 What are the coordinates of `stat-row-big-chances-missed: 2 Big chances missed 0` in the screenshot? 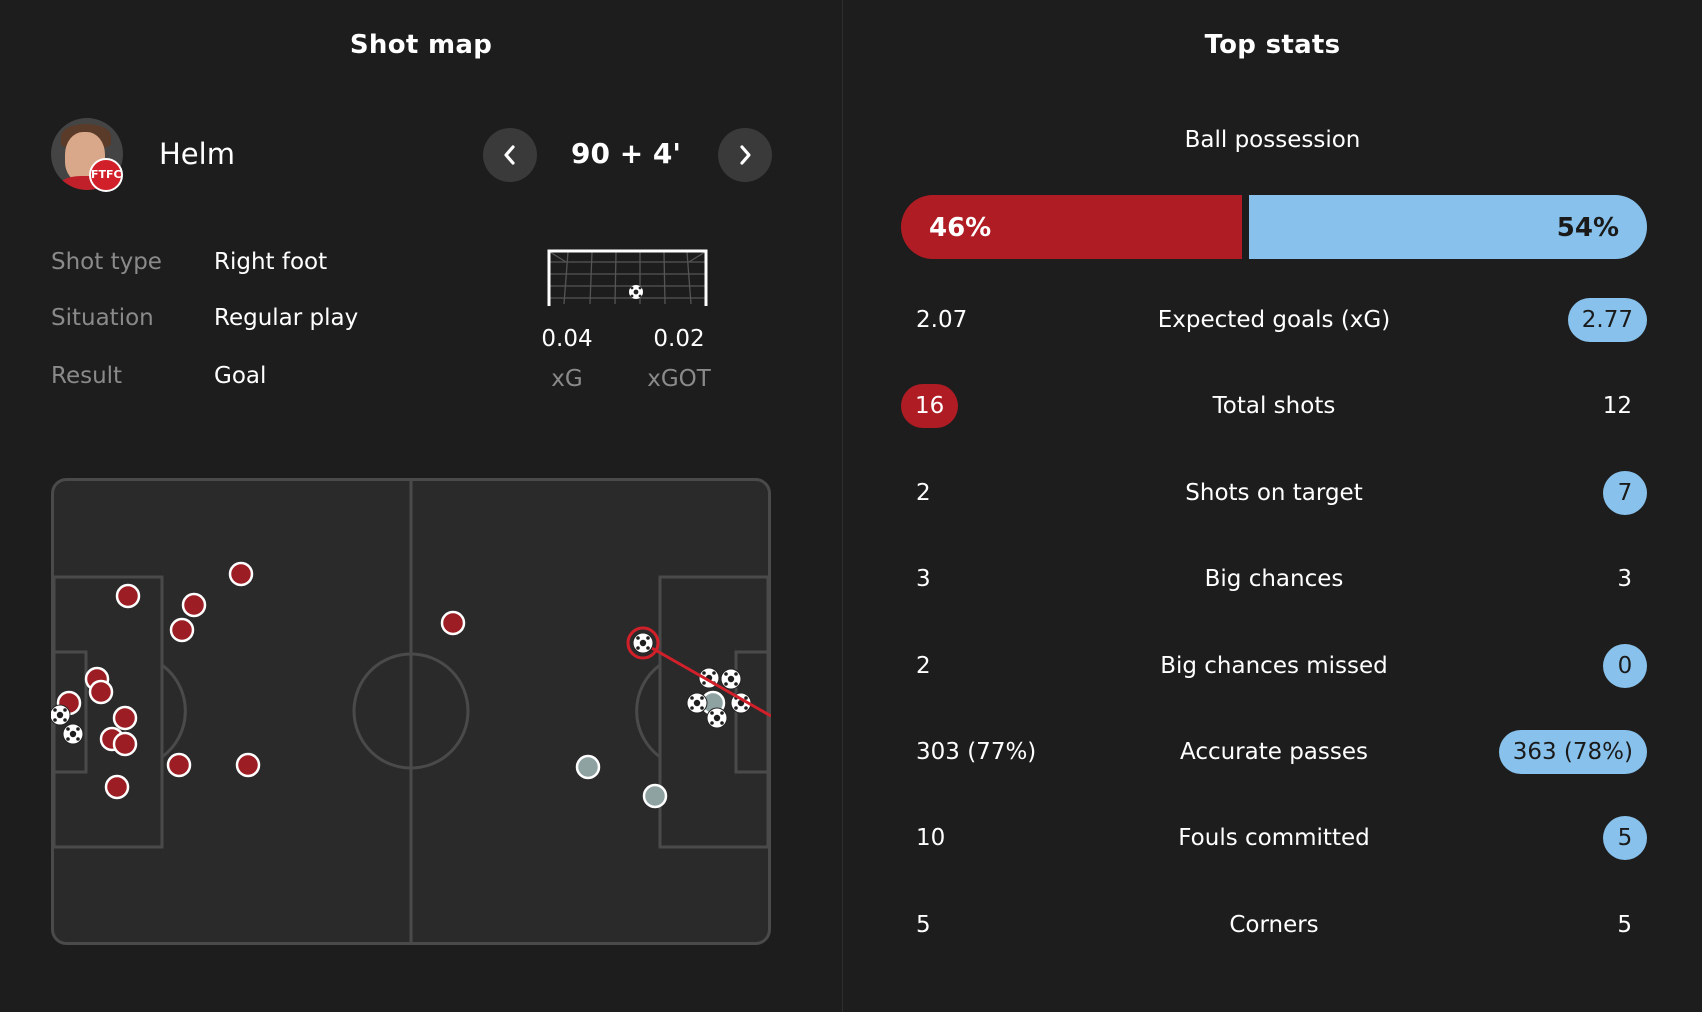 It's located at (1274, 666).